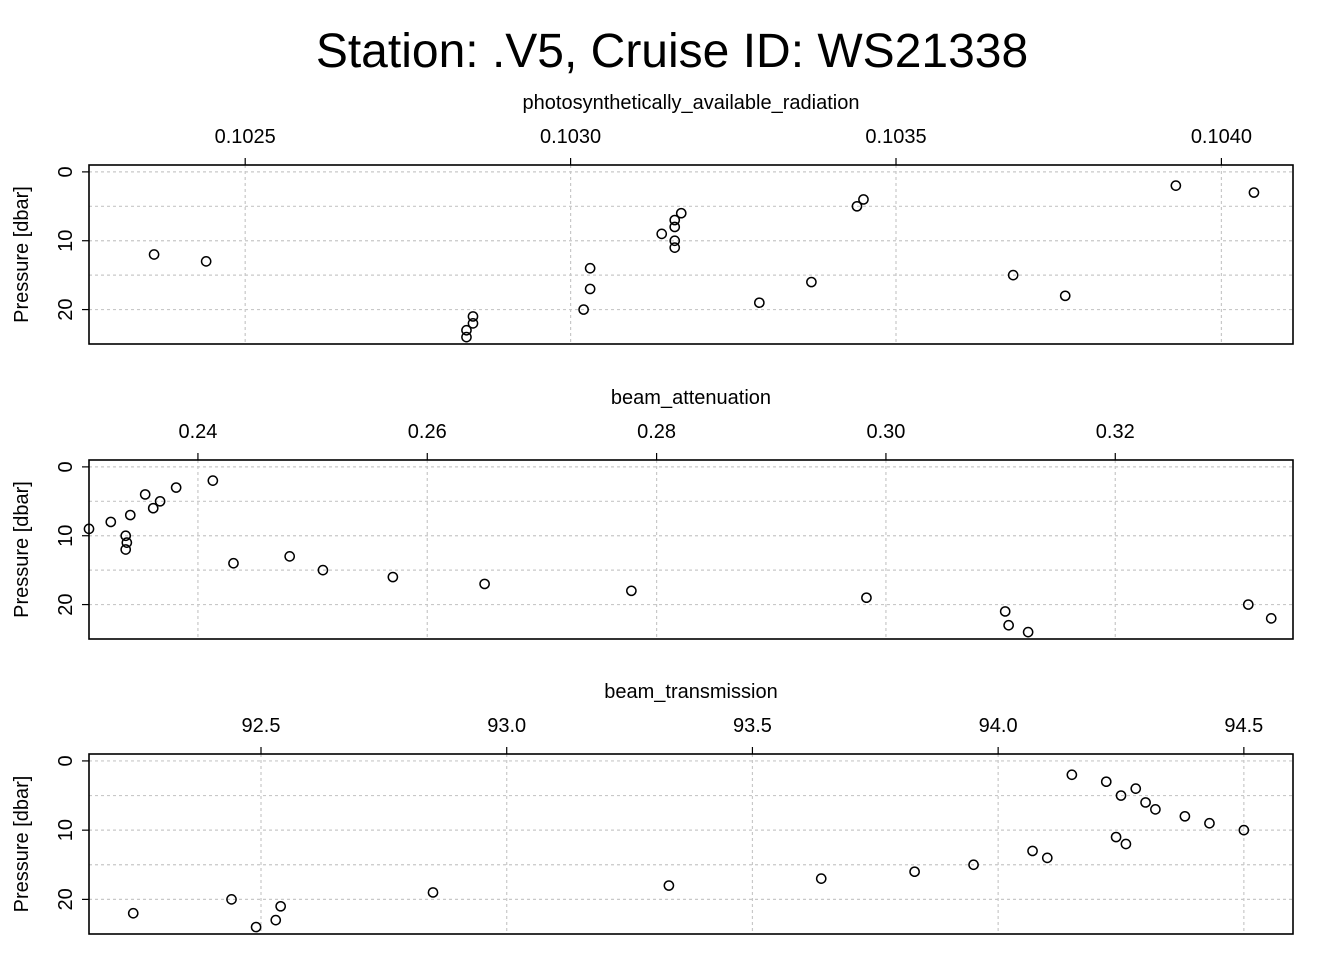 Image resolution: width=1344 pixels, height=960 pixels. What do you see at coordinates (245, 137) in the screenshot?
I see `x-tick-label: 0.1025` at bounding box center [245, 137].